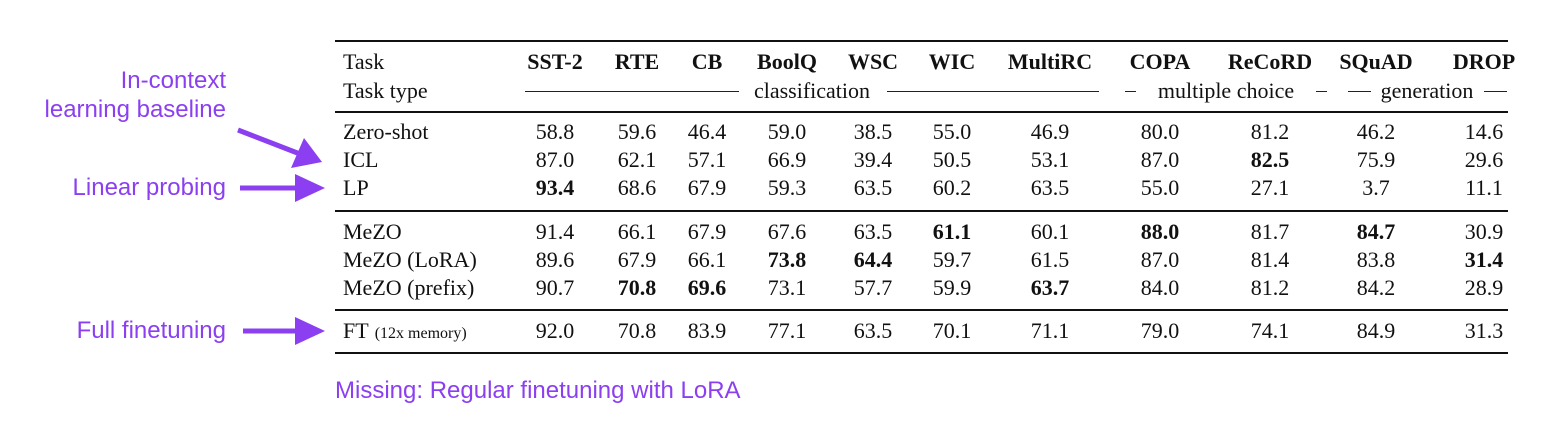  I want to click on table-cell: 31.3, so click(1484, 330).